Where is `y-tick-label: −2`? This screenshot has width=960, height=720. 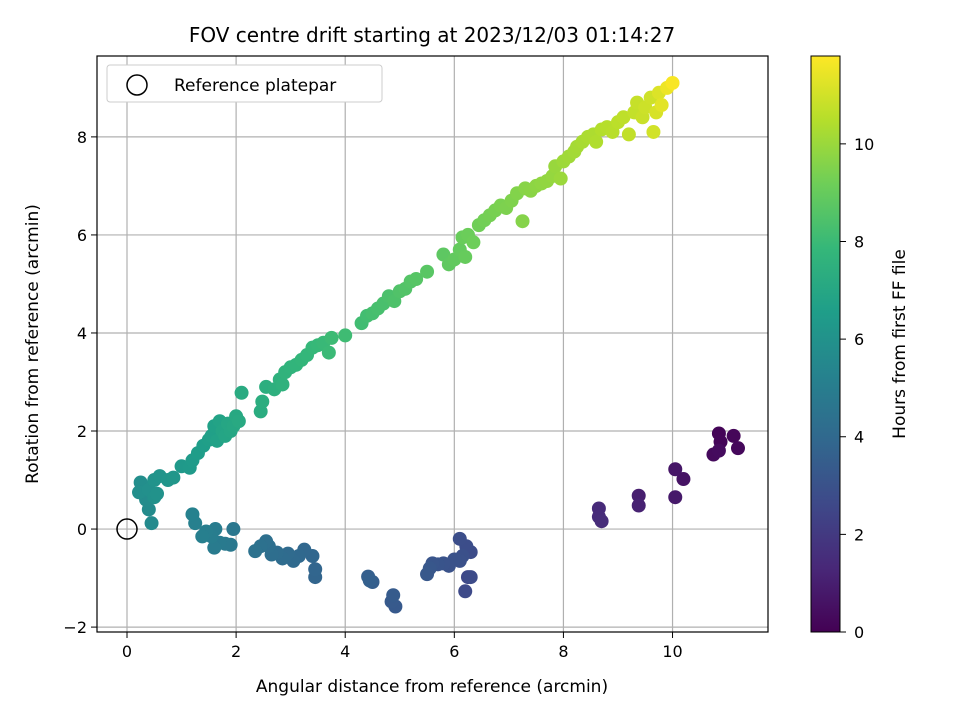 y-tick-label: −2 is located at coordinates (75, 627).